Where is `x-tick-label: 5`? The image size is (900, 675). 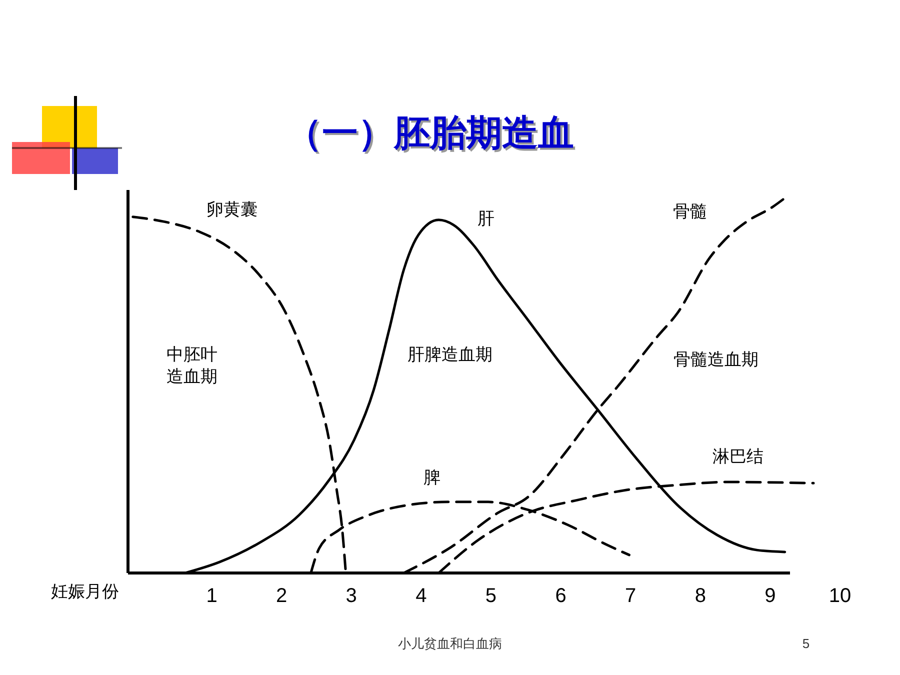 x-tick-label: 5 is located at coordinates (491, 596).